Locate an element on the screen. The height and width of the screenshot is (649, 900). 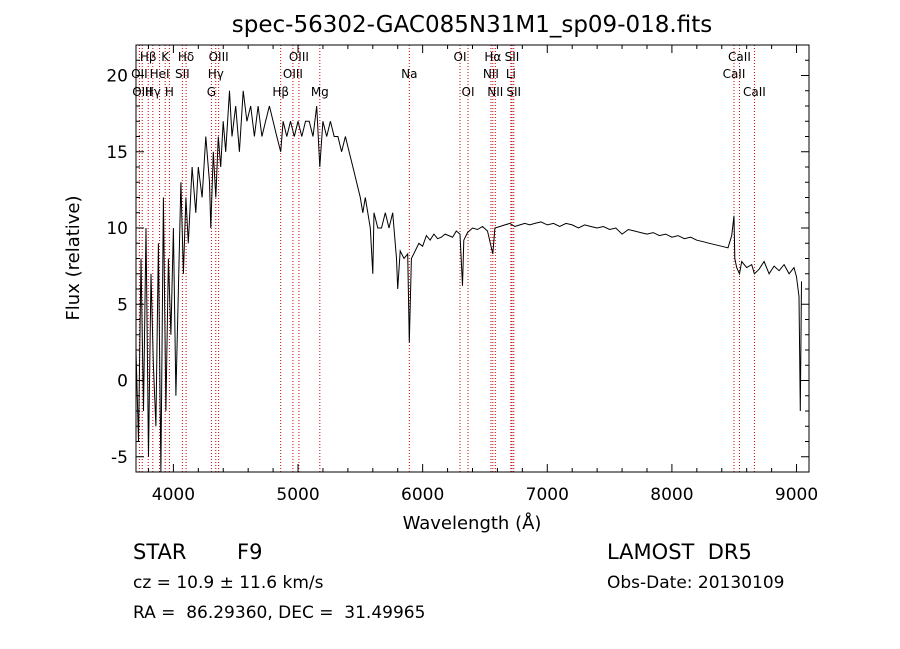
chart-title: spec-56302-GAC085N31M1_sp09-018.fits is located at coordinates (472, 25).